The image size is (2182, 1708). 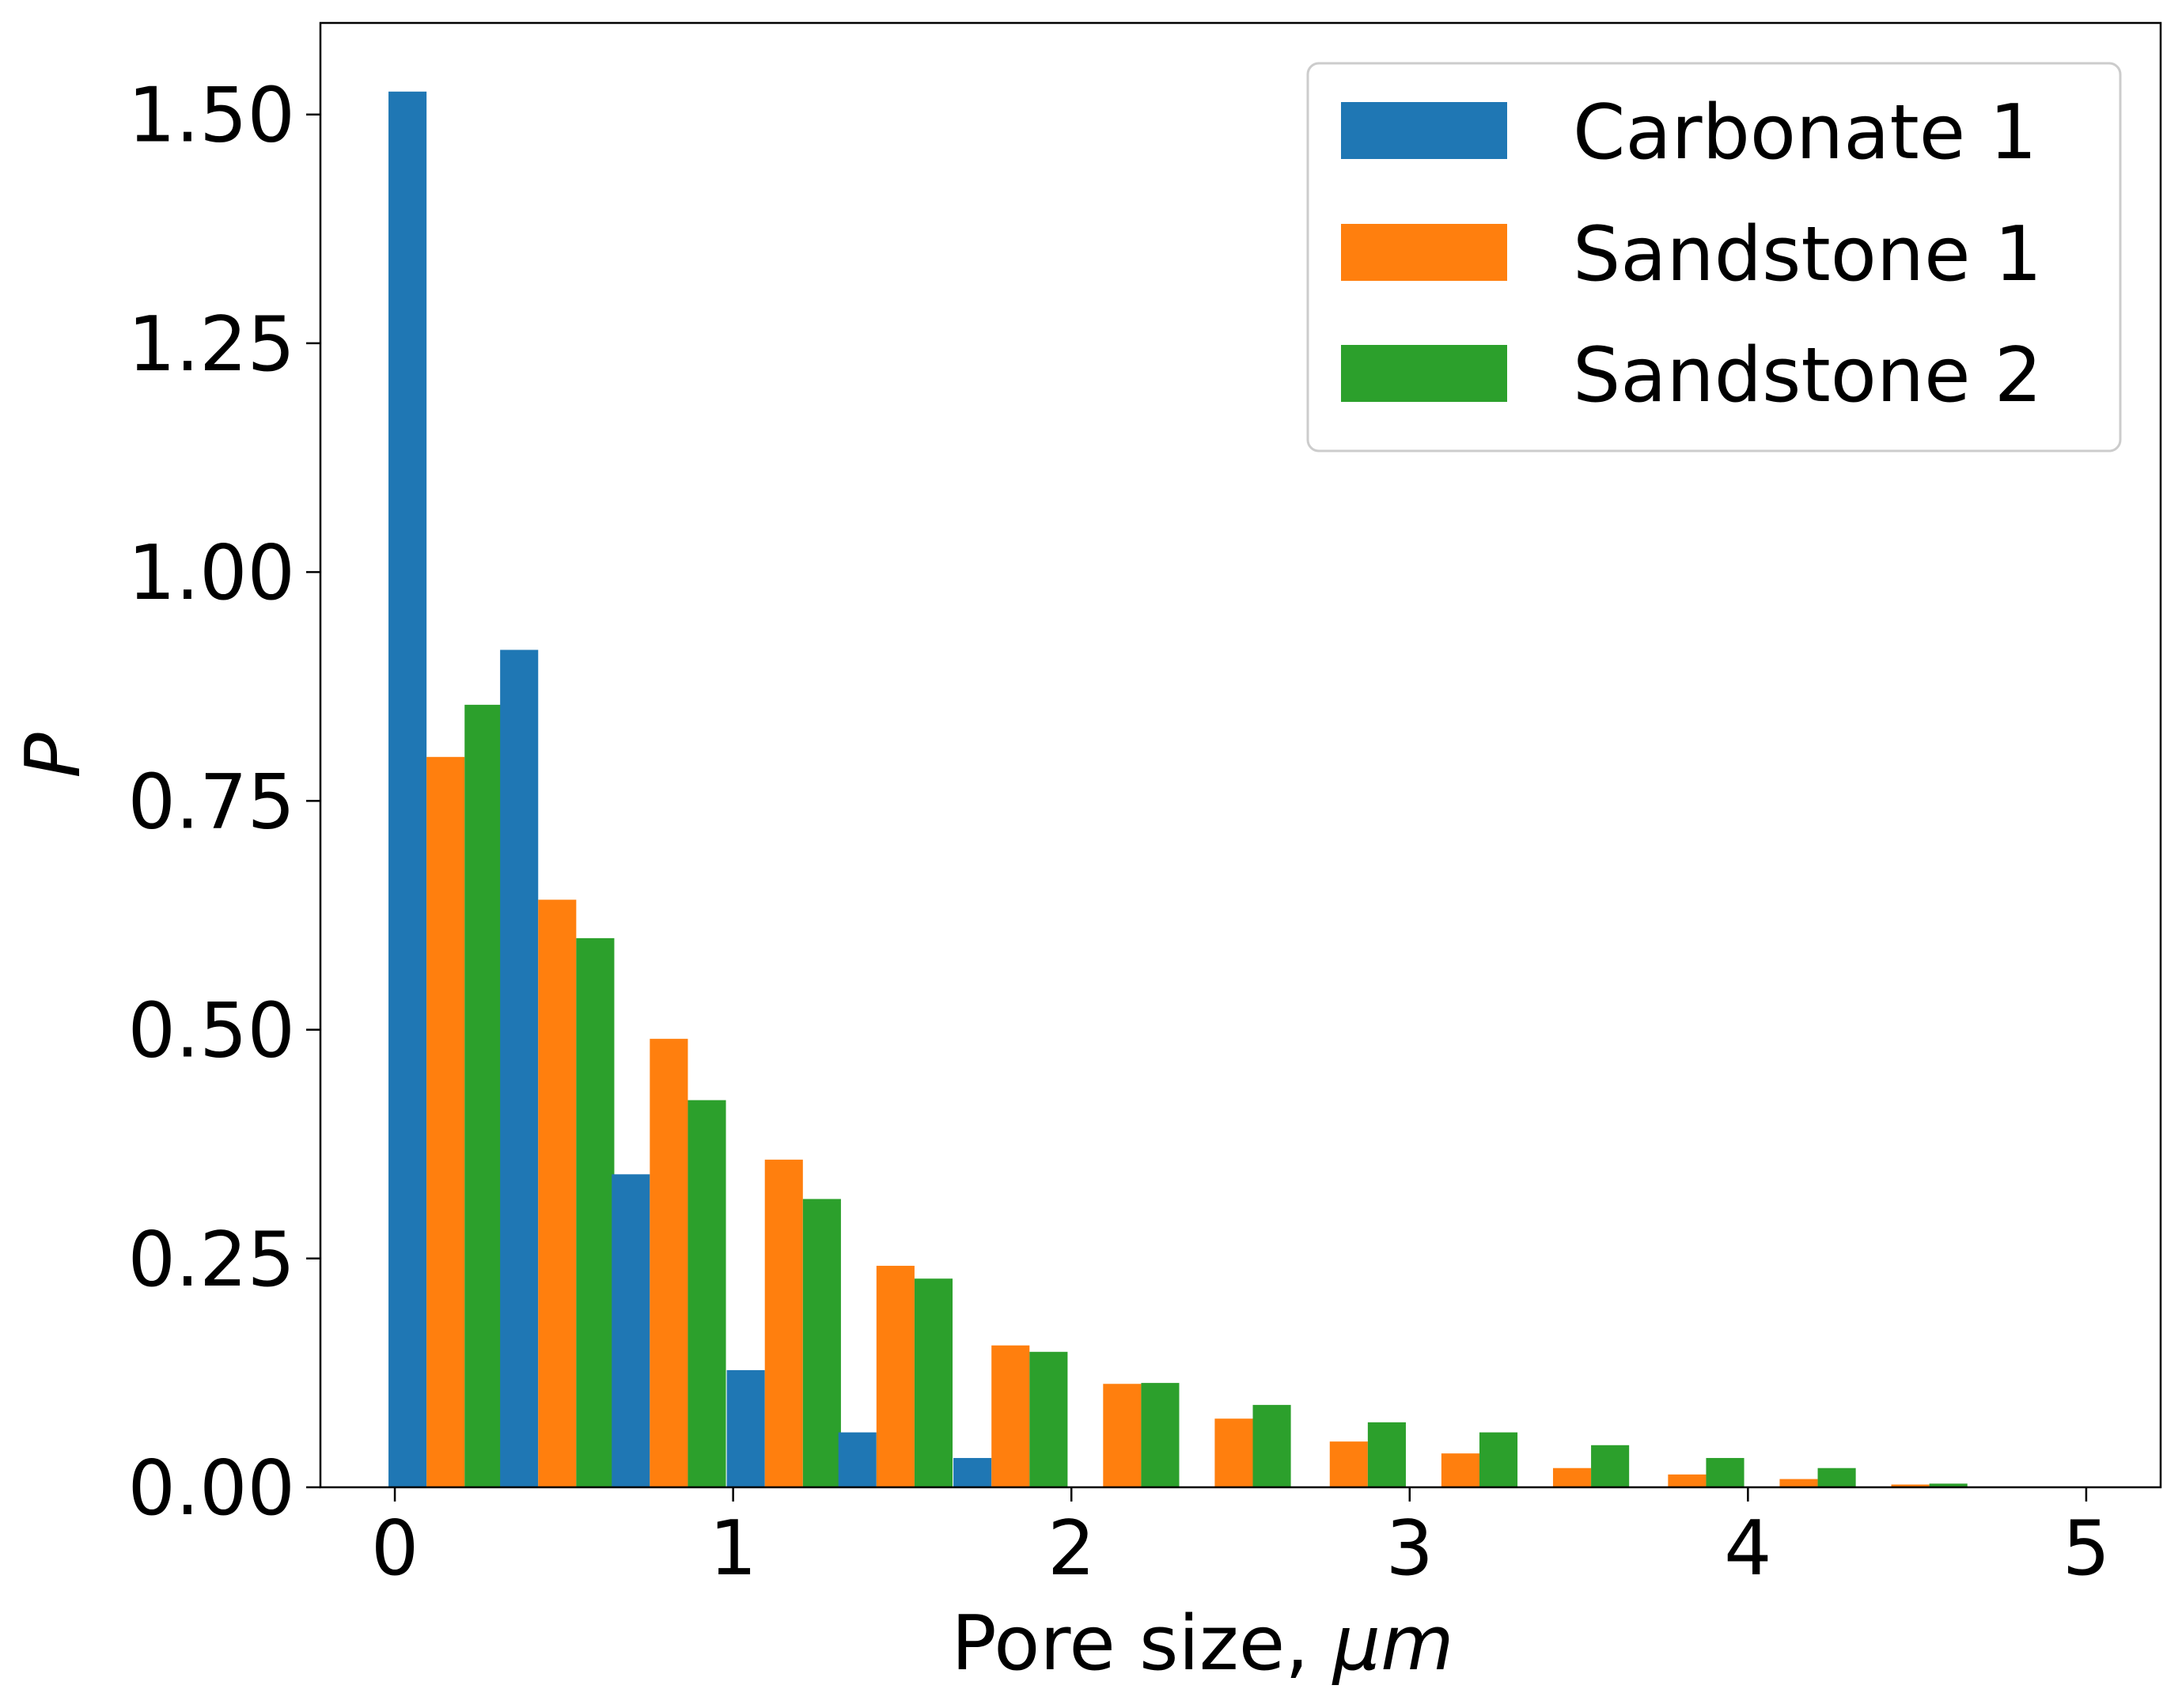 What do you see at coordinates (53, 755) in the screenshot?
I see `y-axis-label: P` at bounding box center [53, 755].